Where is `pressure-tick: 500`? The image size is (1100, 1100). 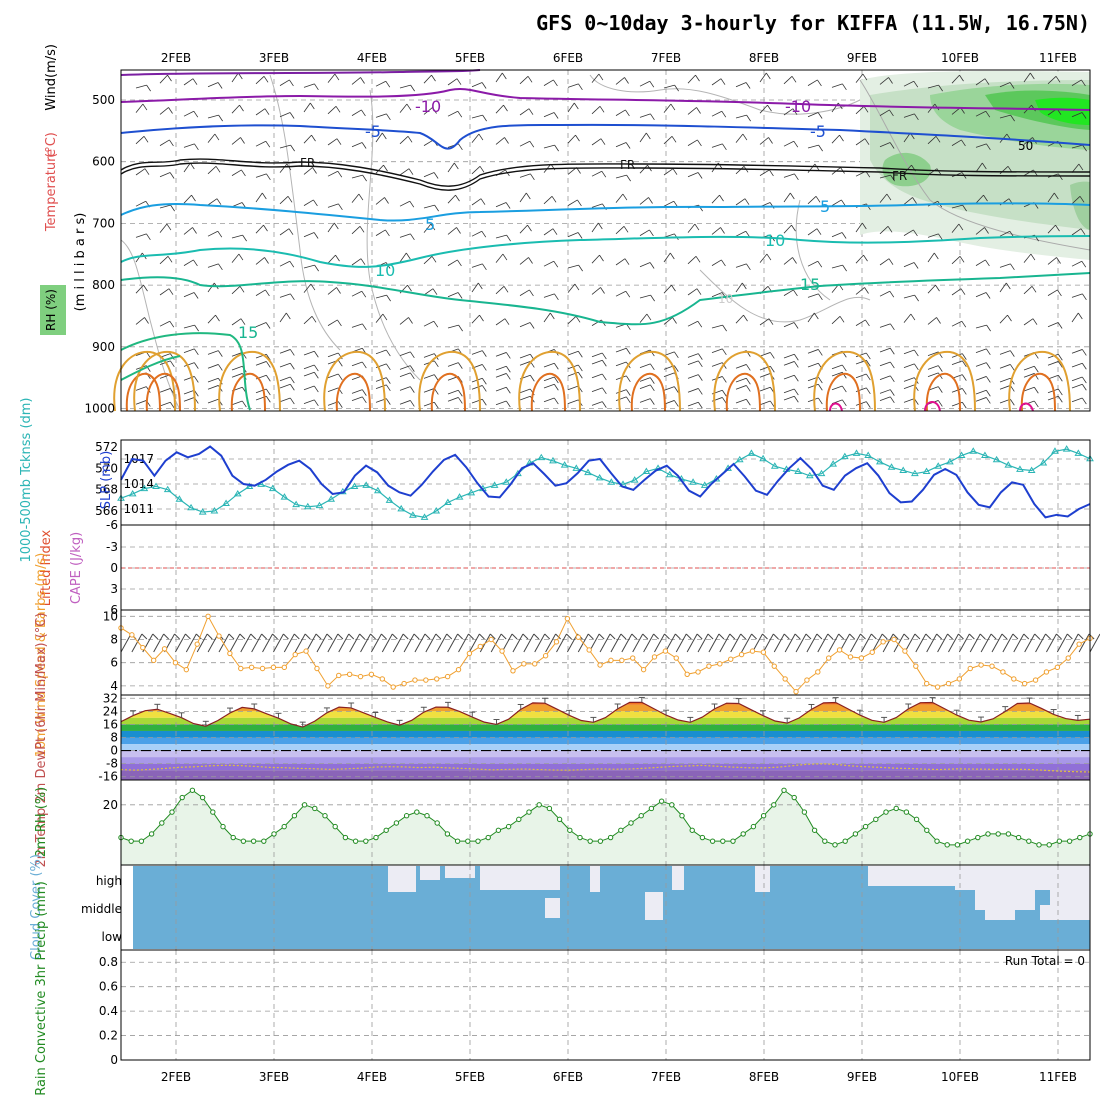
pressure-tick: 500 is located at coordinates (103, 100).